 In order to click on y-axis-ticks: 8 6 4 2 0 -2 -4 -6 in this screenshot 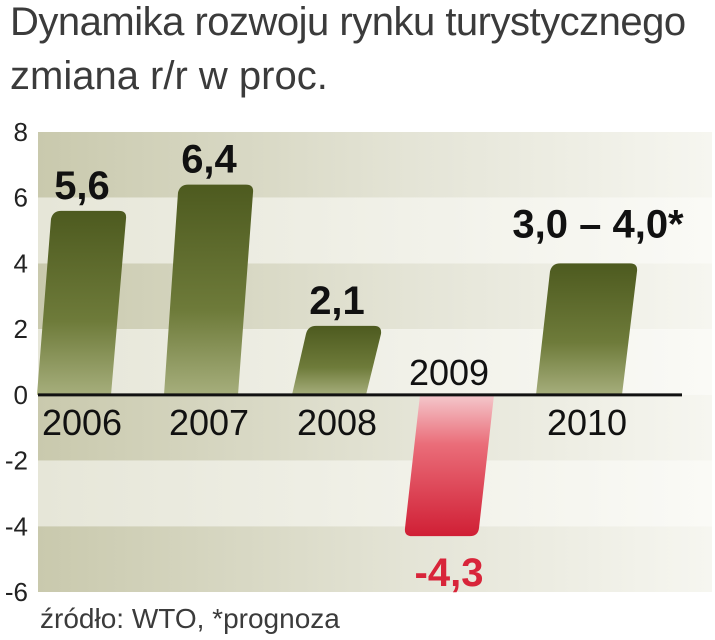, I will do `click(16, 362)`.